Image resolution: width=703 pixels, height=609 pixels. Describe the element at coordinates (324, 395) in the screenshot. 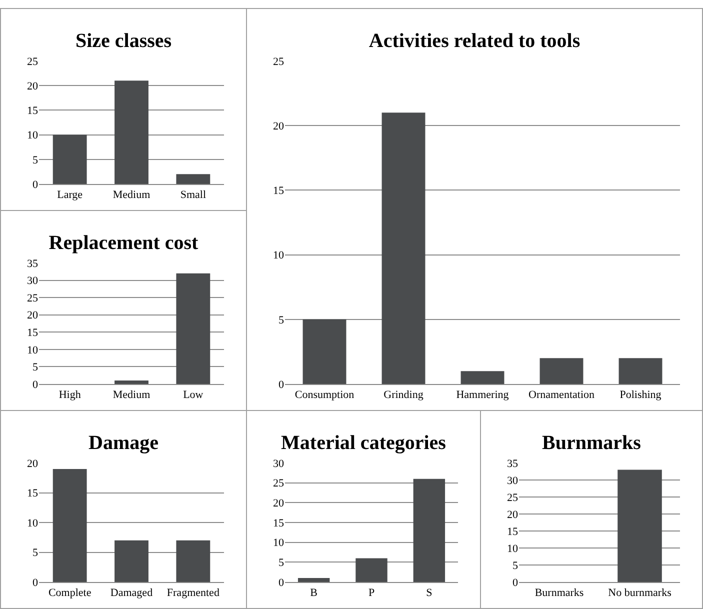

I see `x-tick-label: Consumption` at that location.